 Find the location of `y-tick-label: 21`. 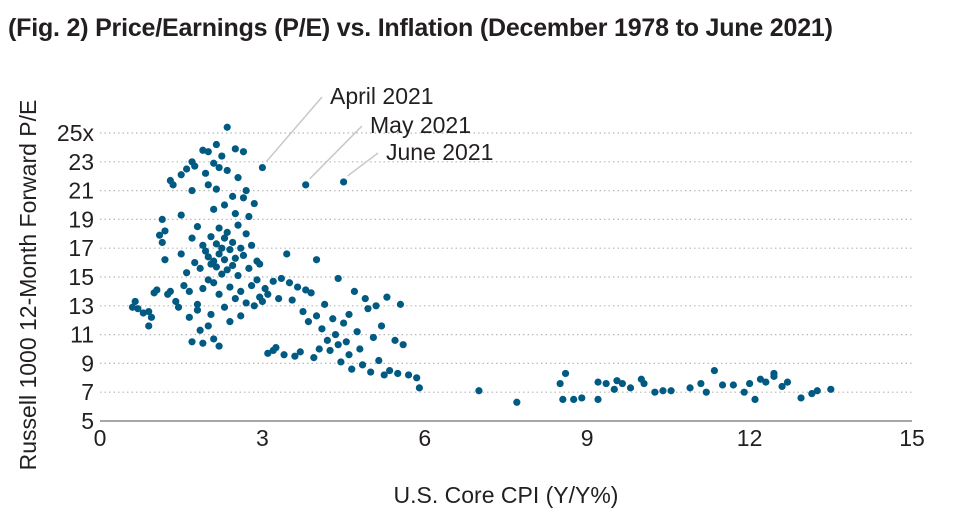

y-tick-label: 21 is located at coordinates (81, 191).